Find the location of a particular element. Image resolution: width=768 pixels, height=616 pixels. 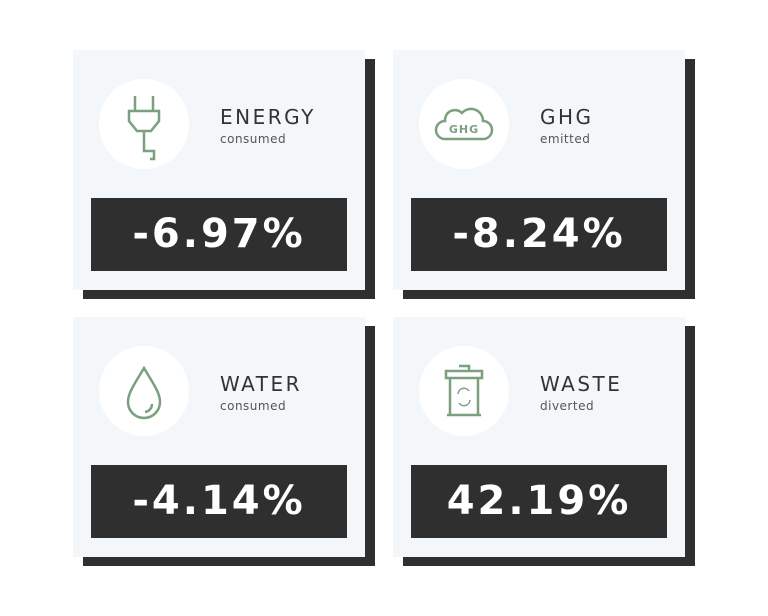

card-subtitle: diverted is located at coordinates (567, 406).